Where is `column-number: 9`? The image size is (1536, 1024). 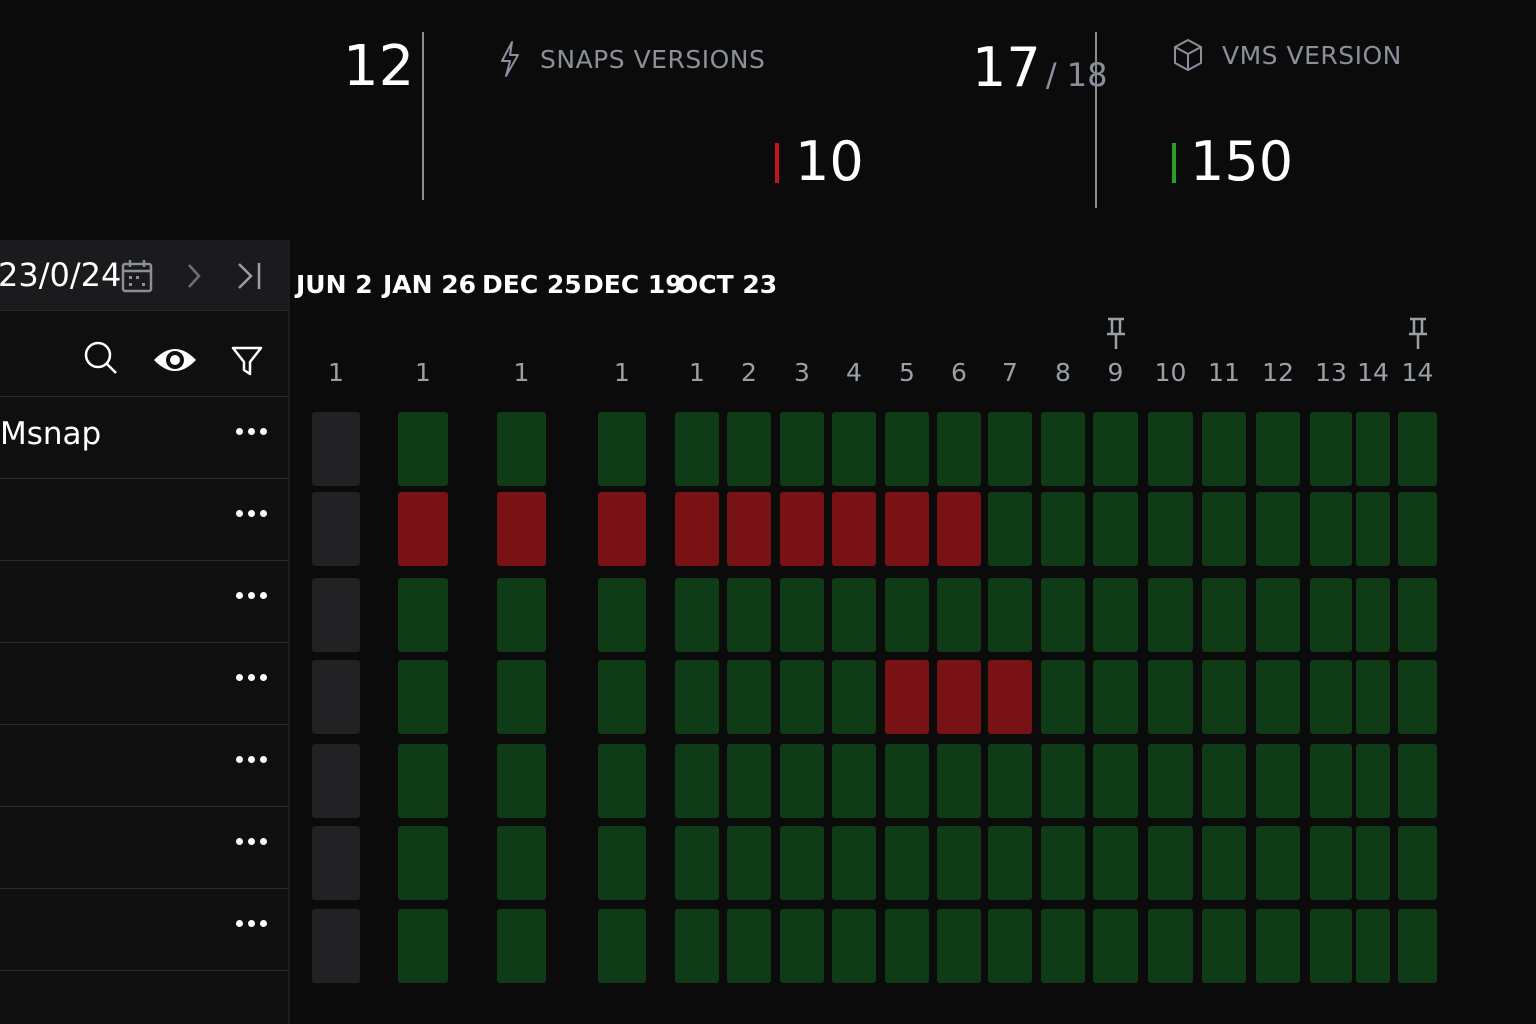 column-number: 9 is located at coordinates (1115, 372).